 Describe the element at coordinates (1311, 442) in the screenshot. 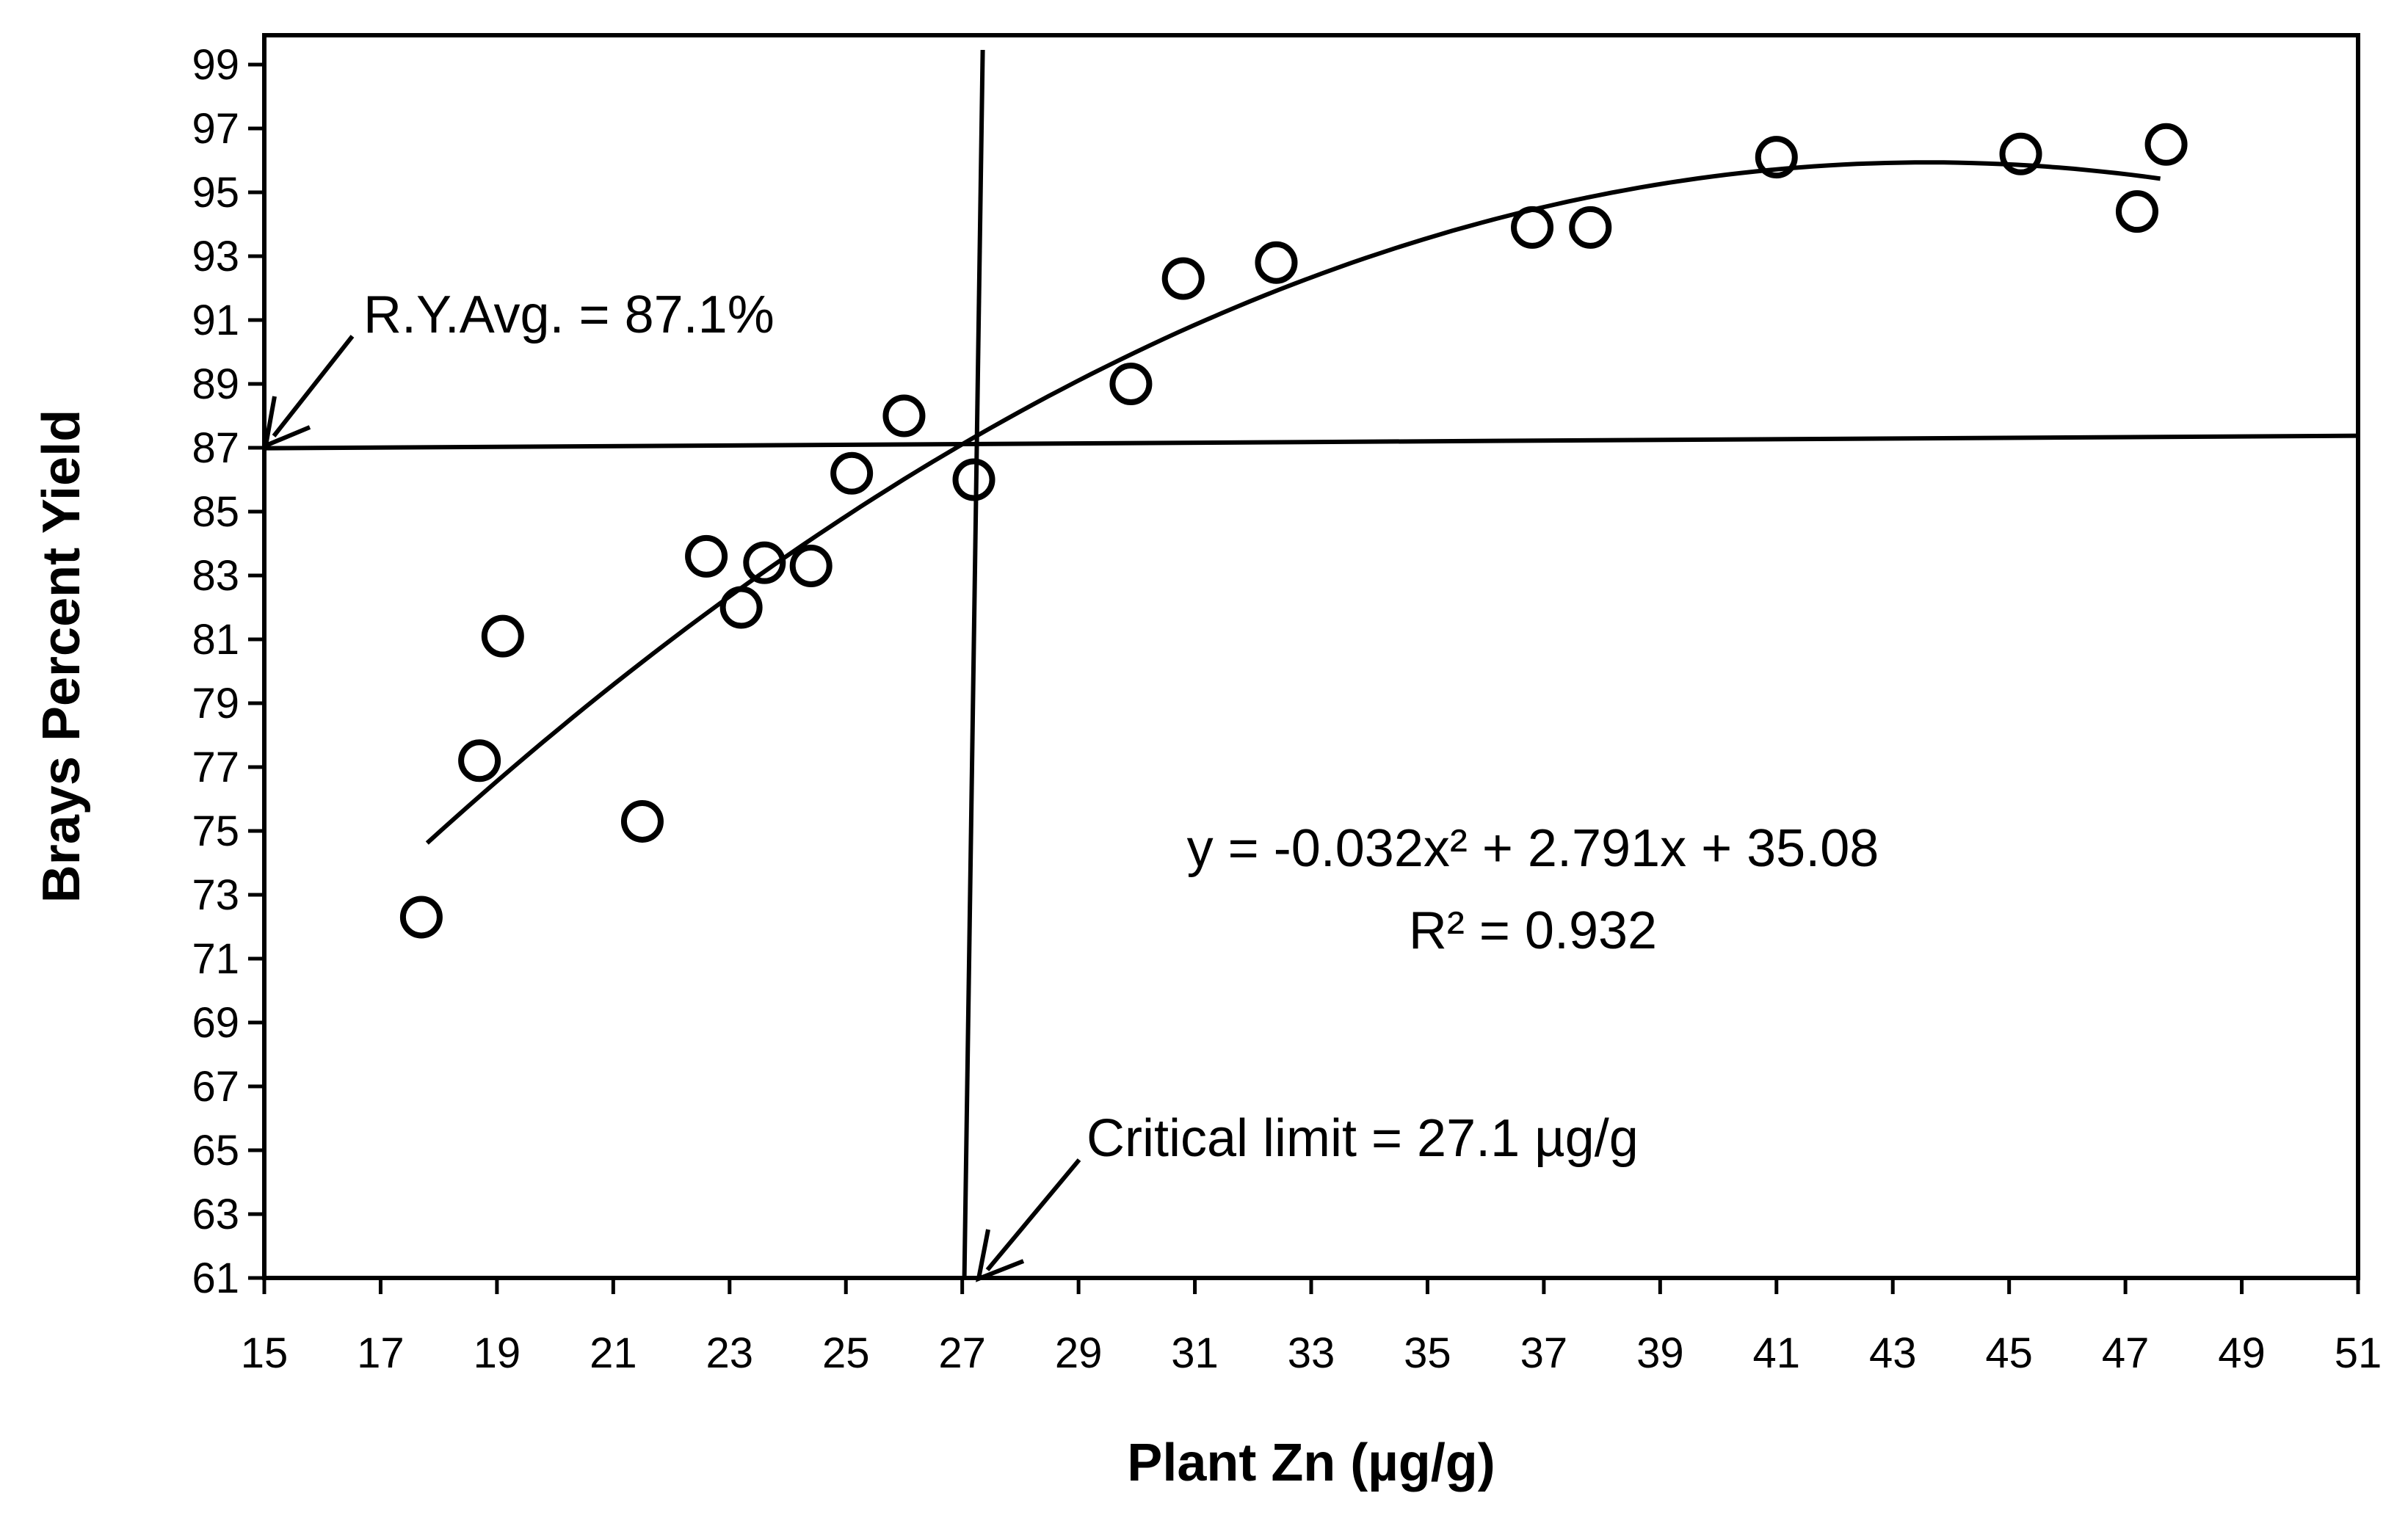

I see `ry-avg-reference-line` at that location.